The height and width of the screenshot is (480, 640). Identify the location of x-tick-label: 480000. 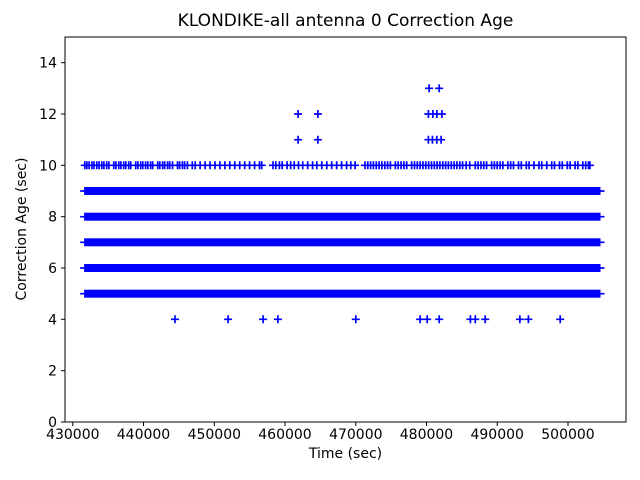
(426, 435).